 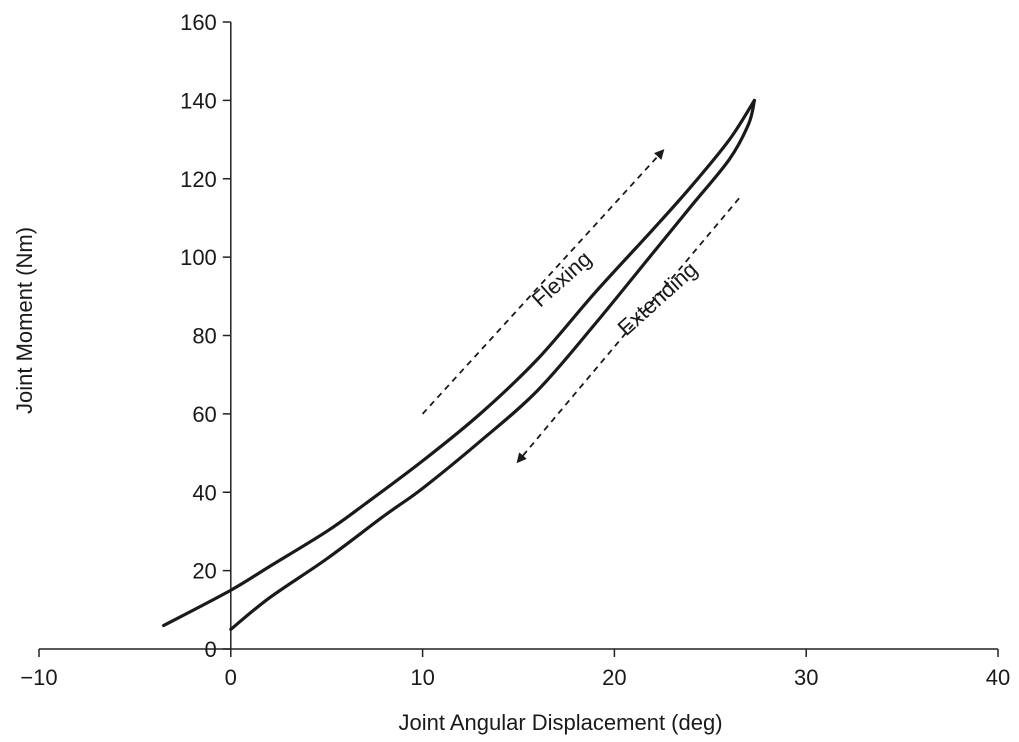 What do you see at coordinates (204, 571) in the screenshot?
I see `y-tick-label: 20` at bounding box center [204, 571].